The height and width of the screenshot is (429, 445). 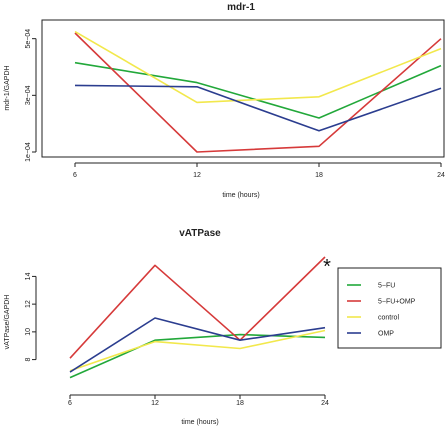 What do you see at coordinates (28, 304) in the screenshot?
I see `y-tick-label: 12` at bounding box center [28, 304].